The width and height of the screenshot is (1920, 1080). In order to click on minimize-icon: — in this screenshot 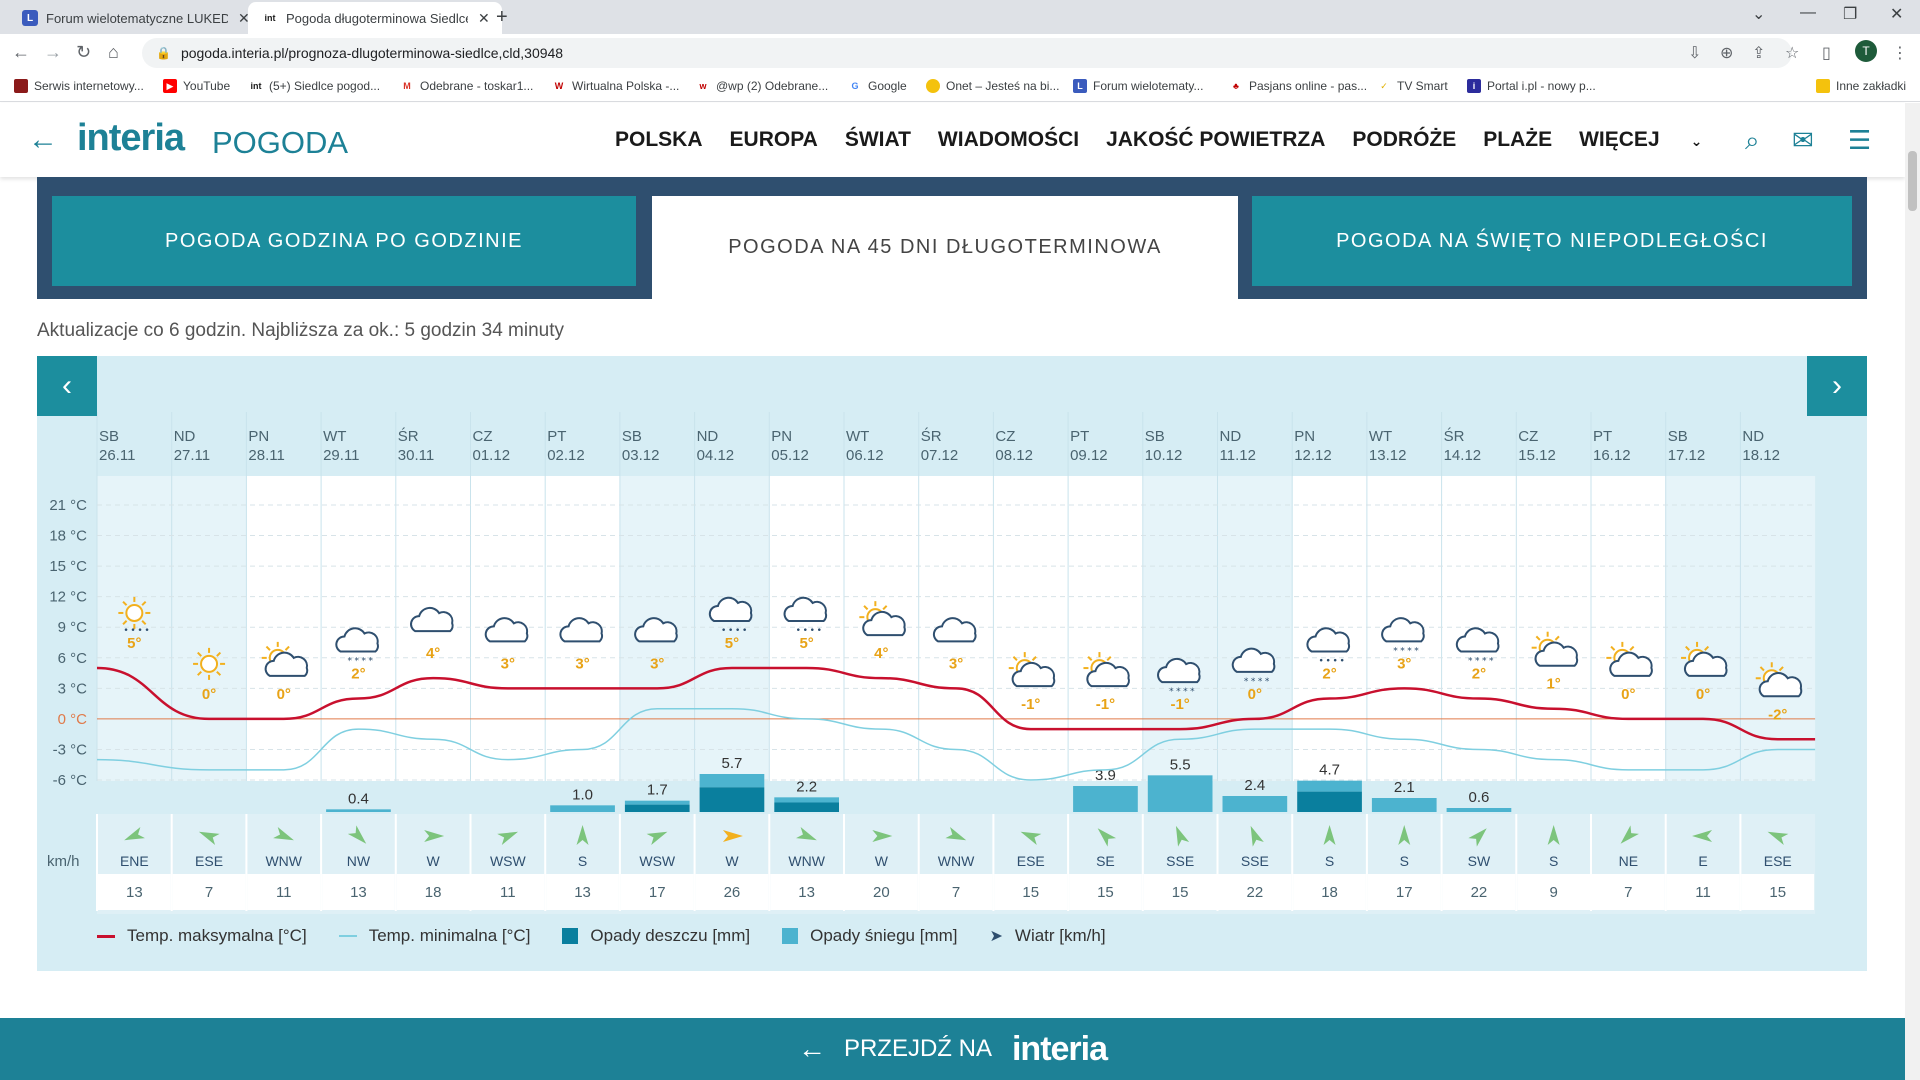, I will do `click(1808, 12)`.